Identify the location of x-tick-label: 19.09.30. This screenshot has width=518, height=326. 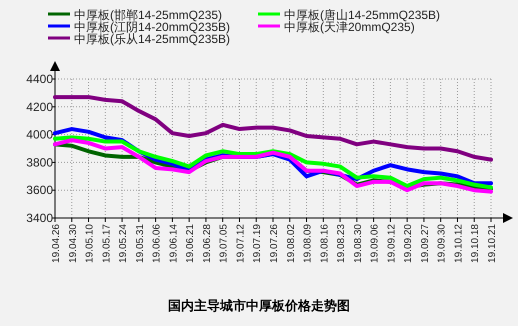
(442, 243).